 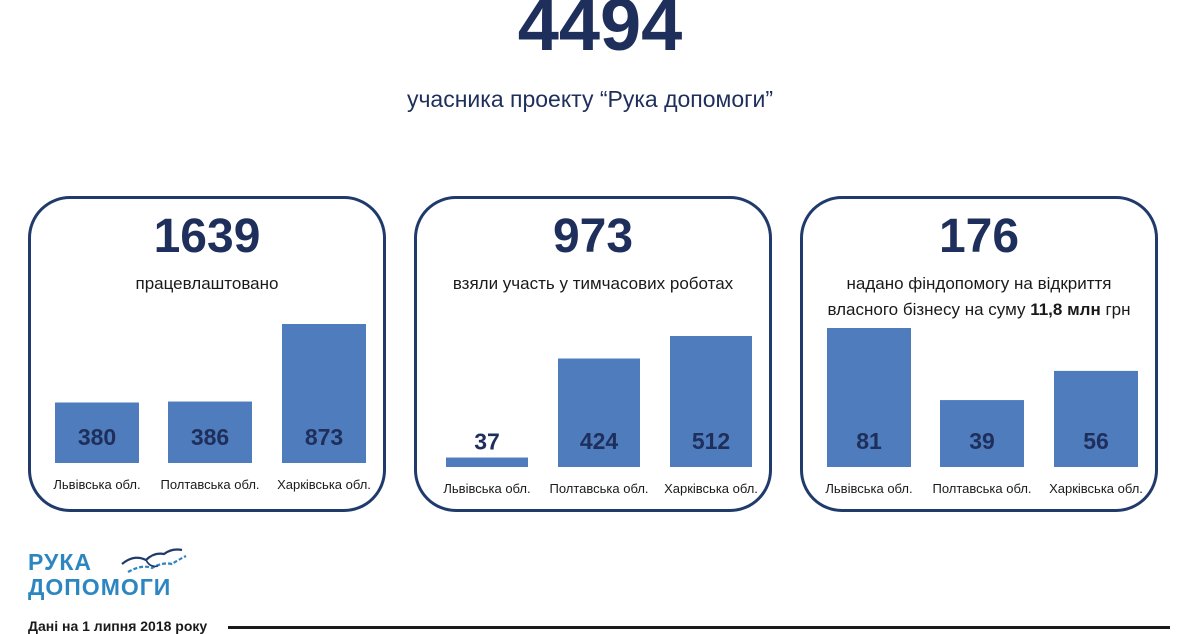 What do you see at coordinates (600, 33) in the screenshot?
I see `headline-total: 4494` at bounding box center [600, 33].